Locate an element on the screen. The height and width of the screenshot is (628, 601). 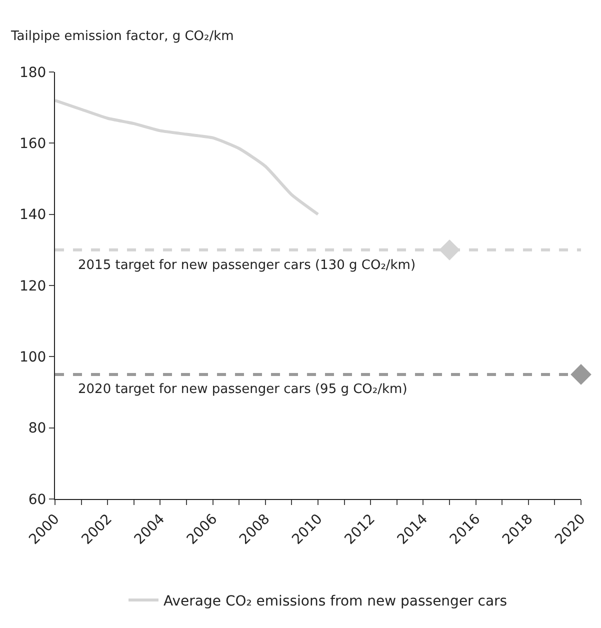
y-tick-label: 160 is located at coordinates (32, 144).